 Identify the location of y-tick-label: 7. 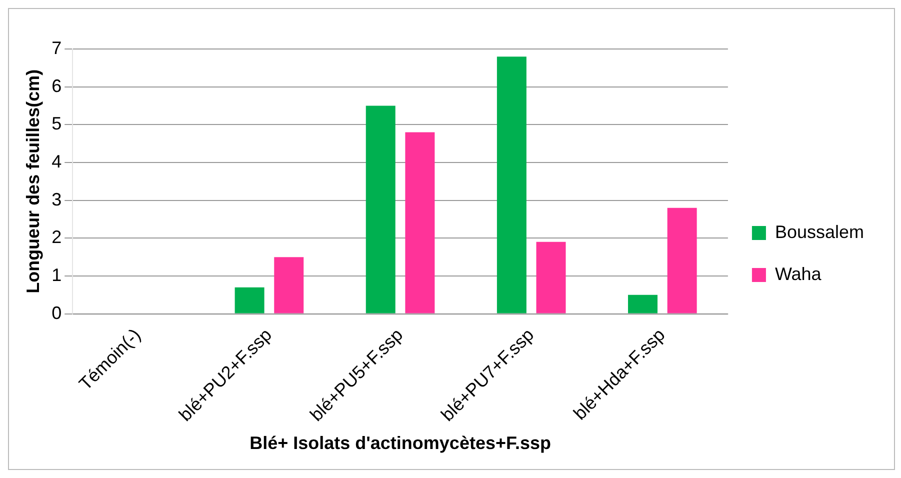
(57, 48).